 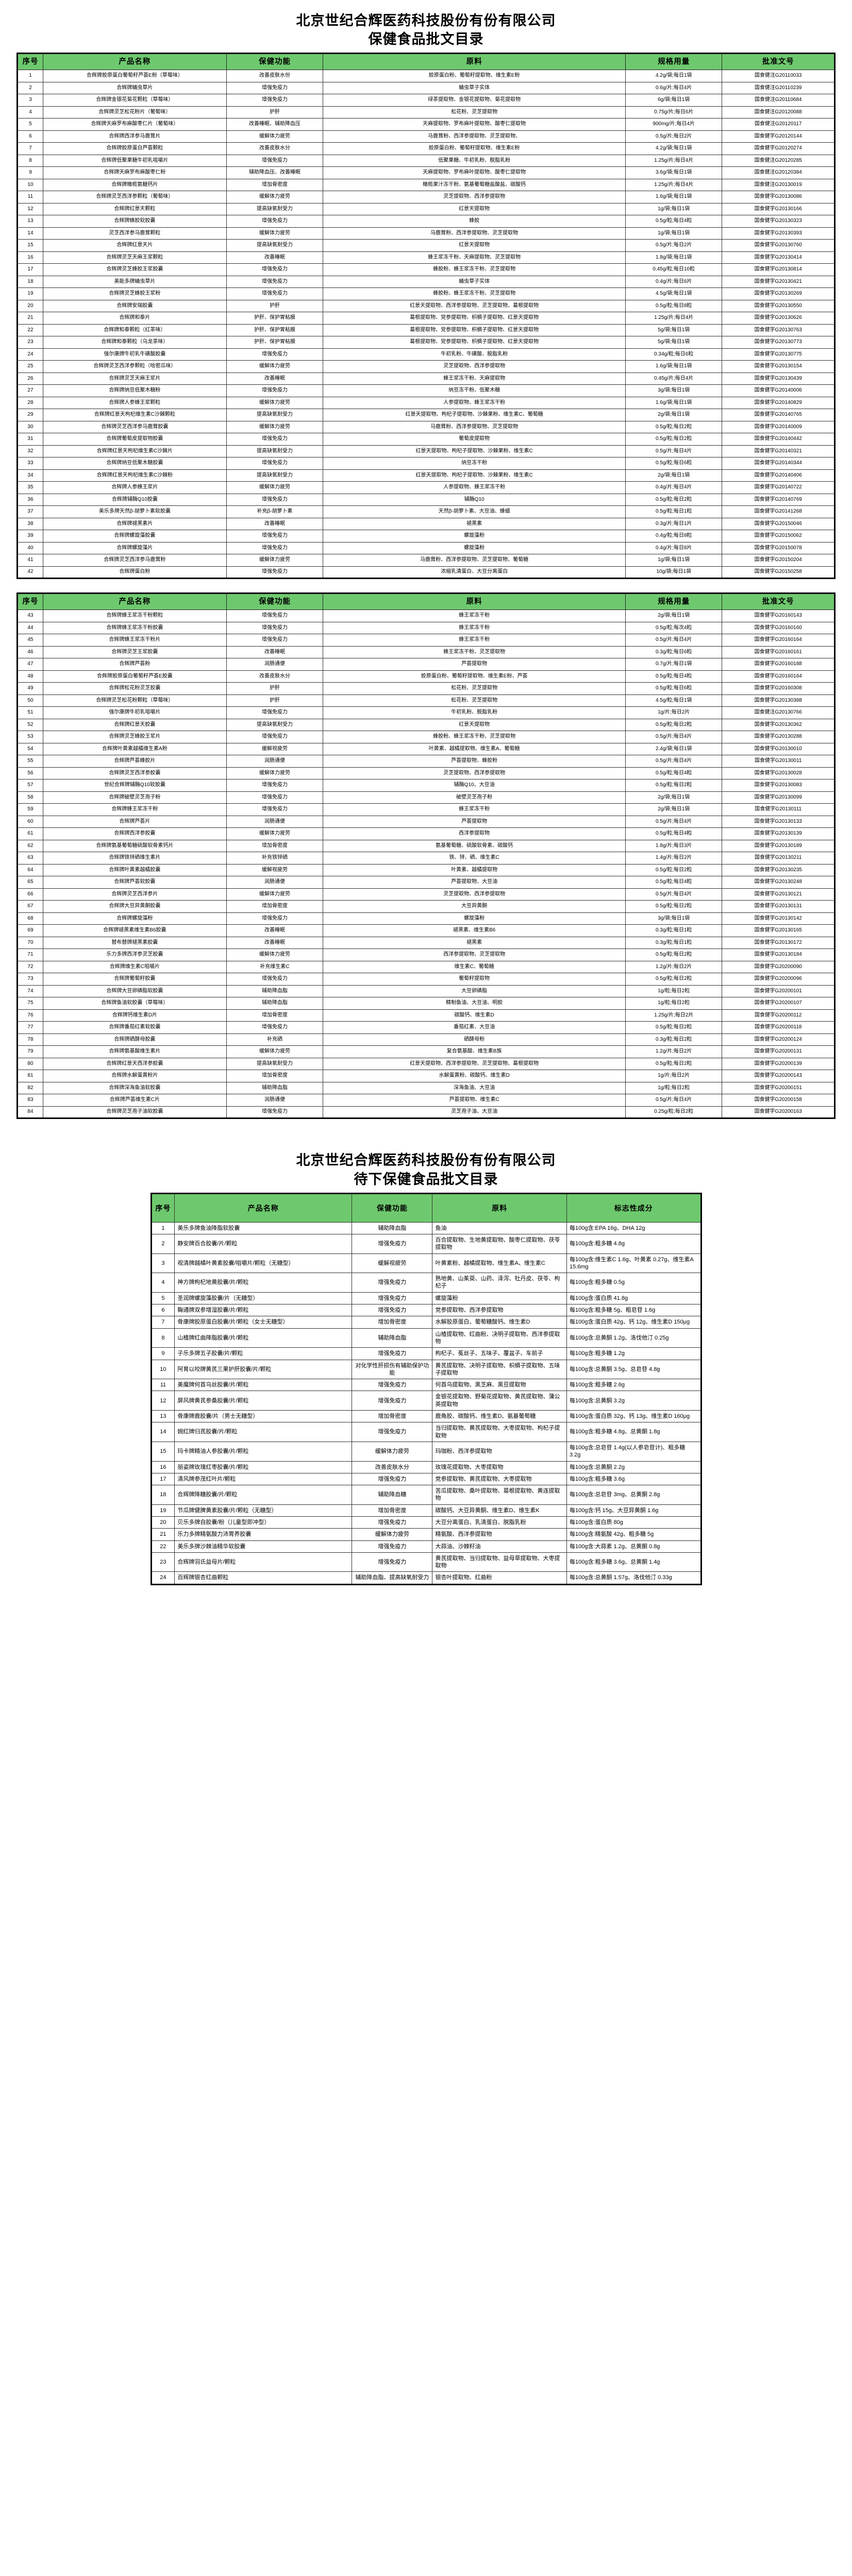 What do you see at coordinates (30, 306) in the screenshot?
I see `cell-index: 20` at bounding box center [30, 306].